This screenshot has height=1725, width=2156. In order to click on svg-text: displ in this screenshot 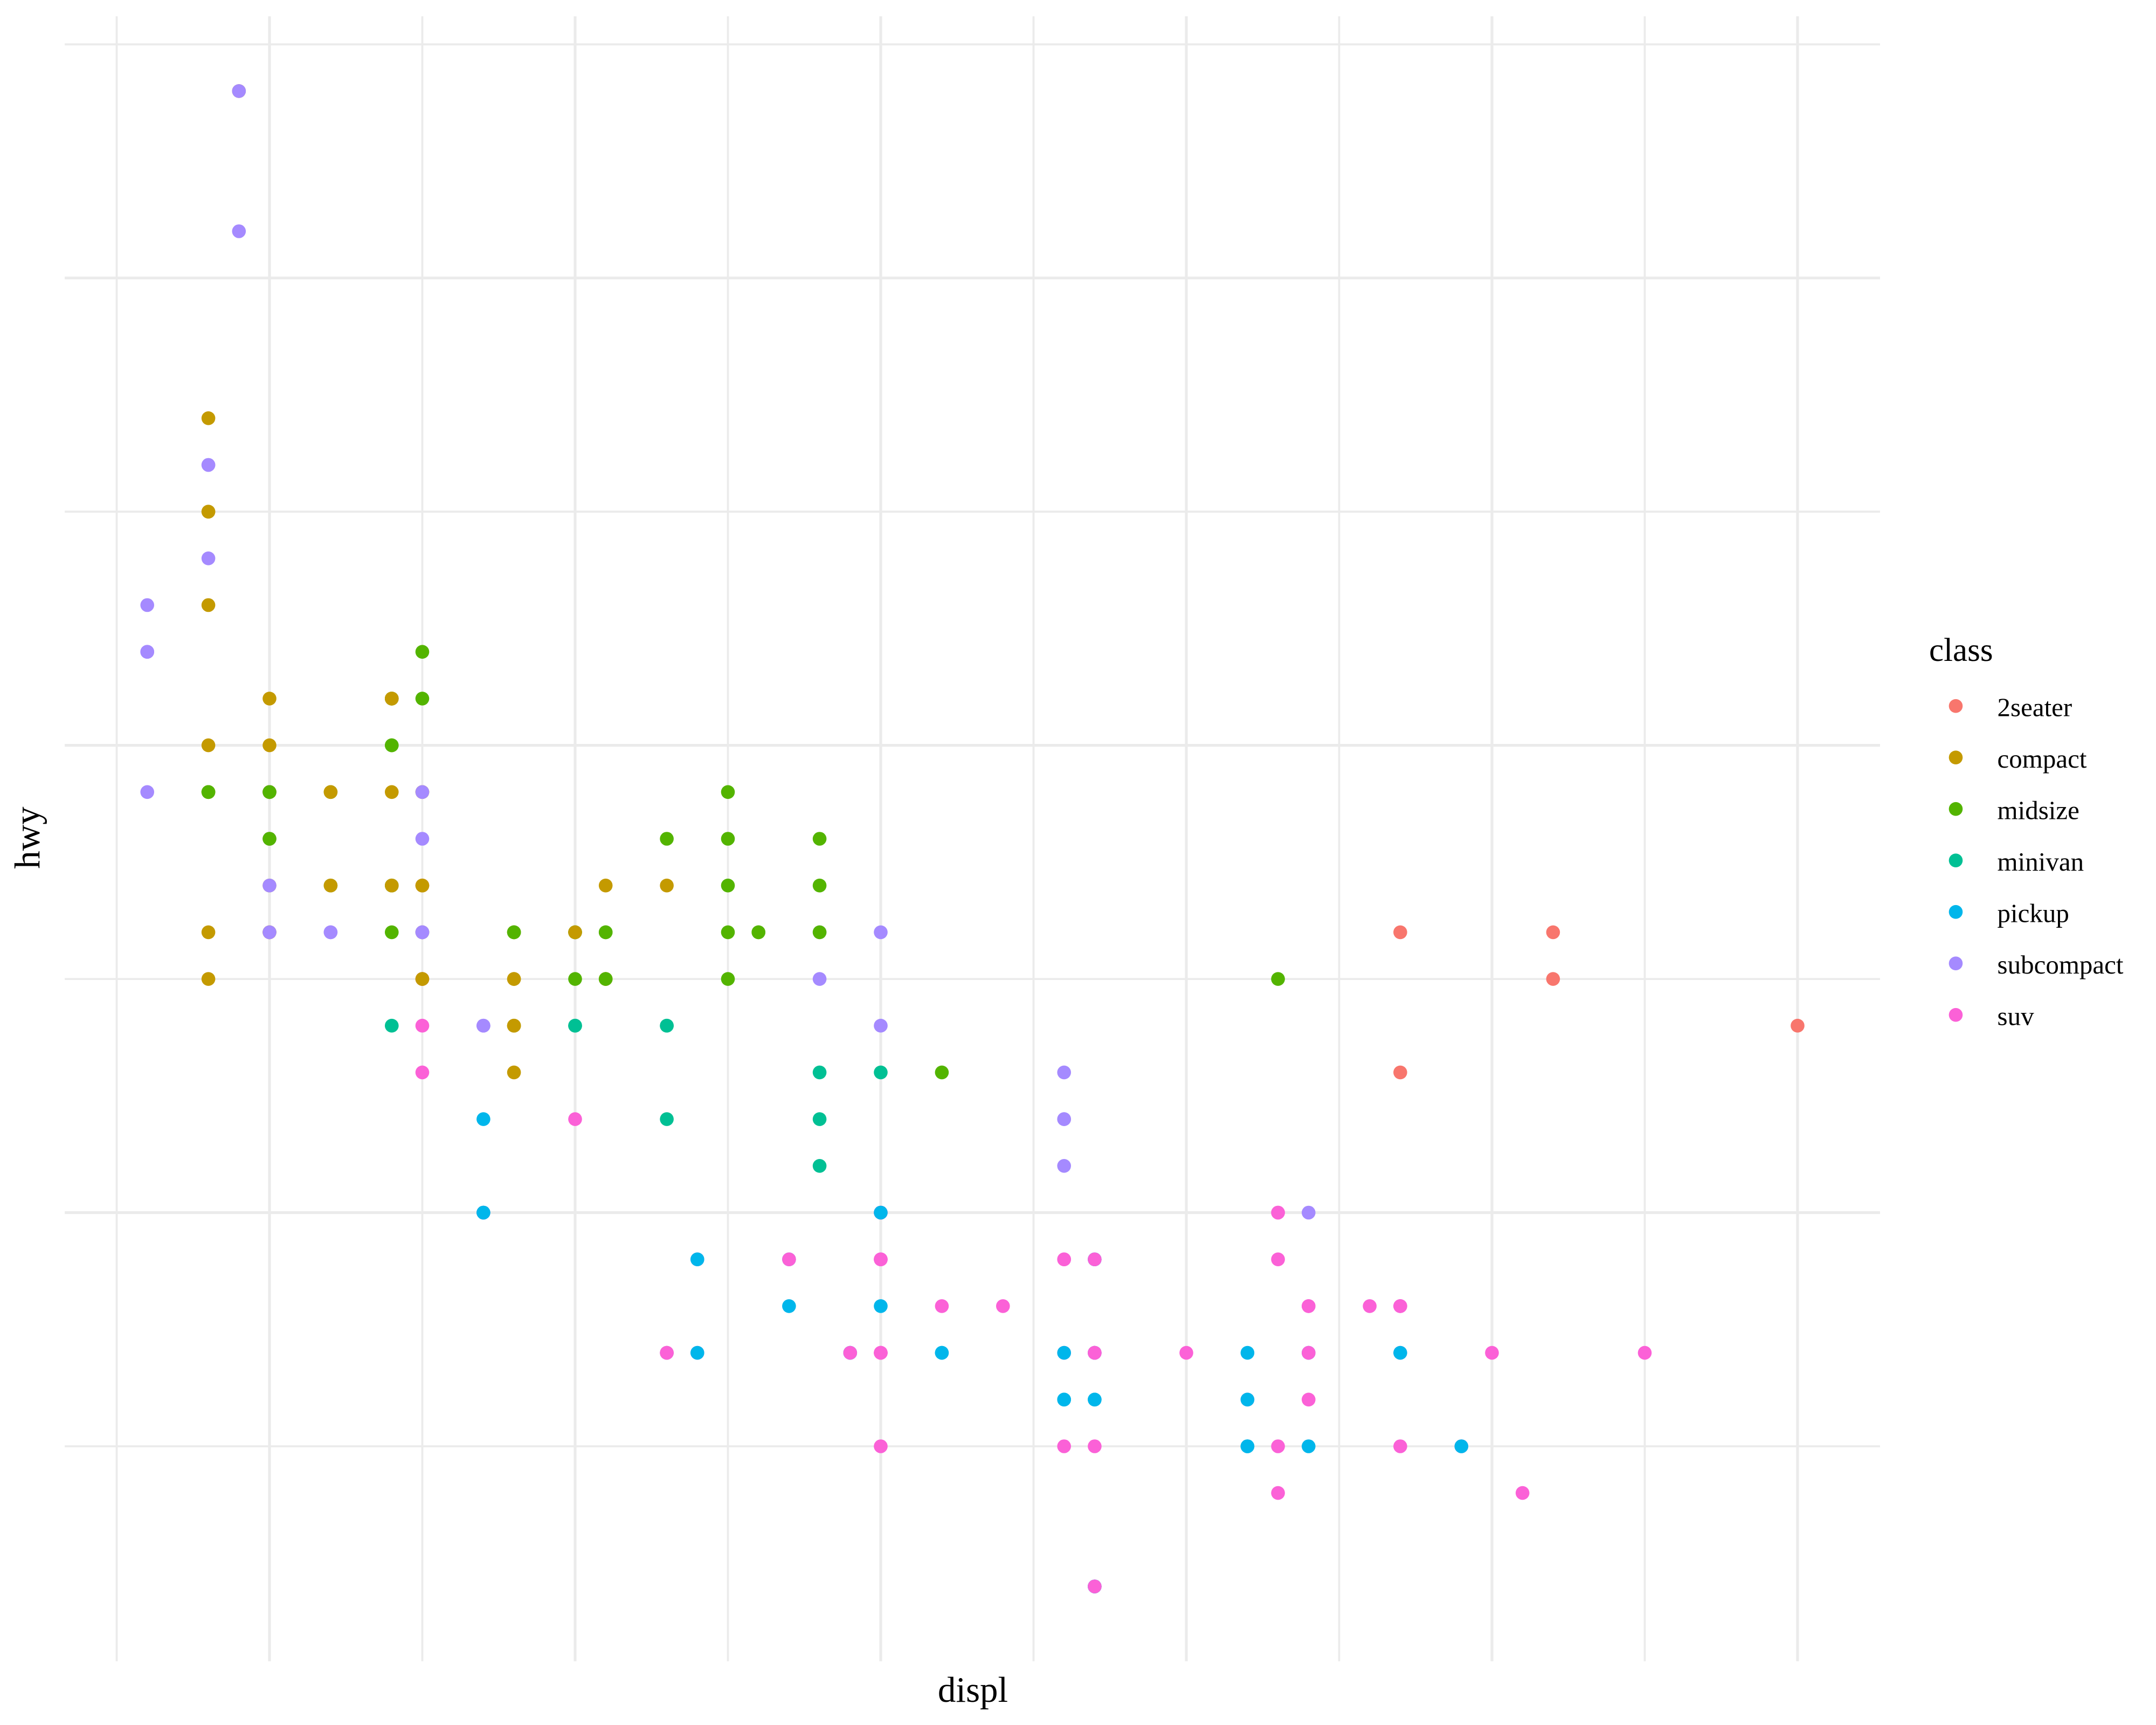, I will do `click(973, 1690)`.